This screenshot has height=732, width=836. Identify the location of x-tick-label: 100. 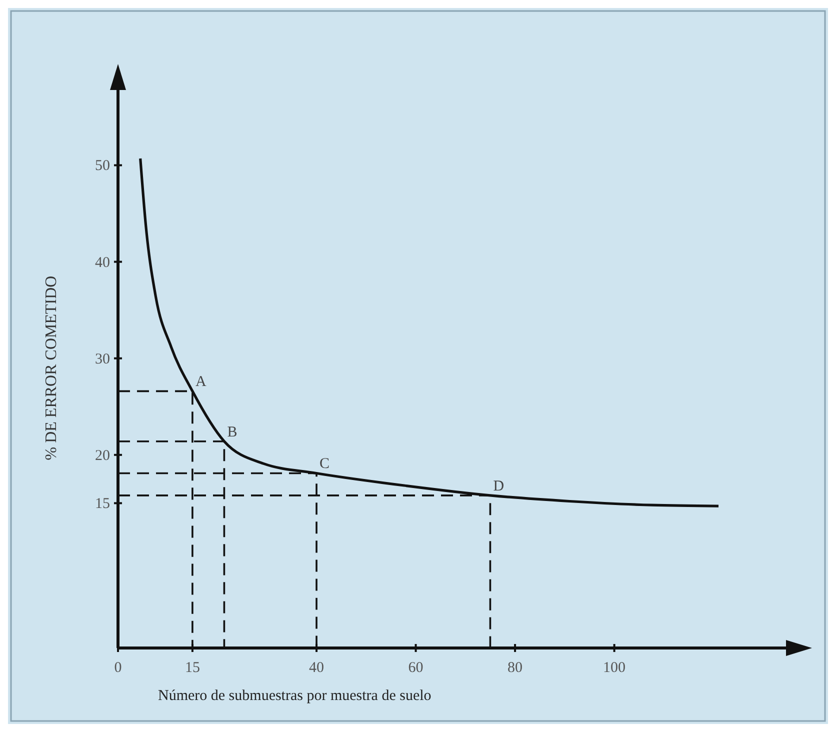
(614, 668).